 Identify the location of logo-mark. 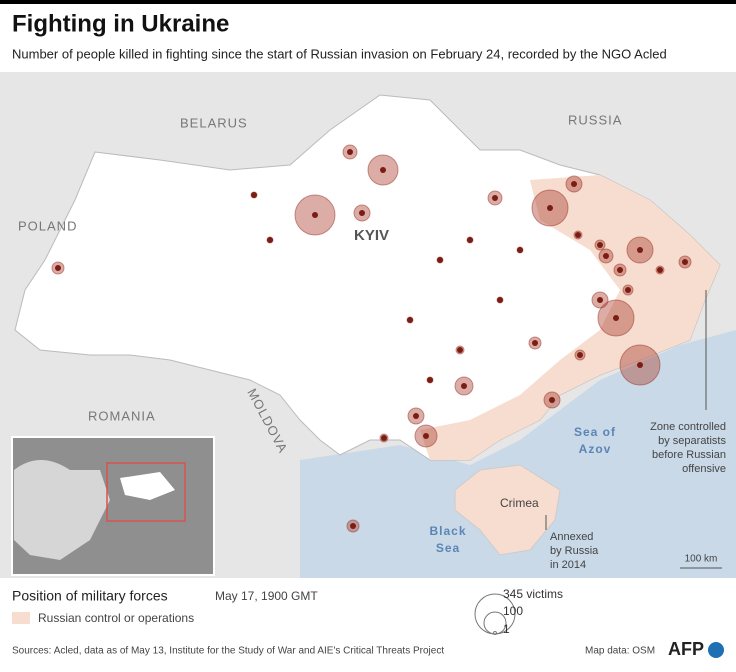
(716, 650).